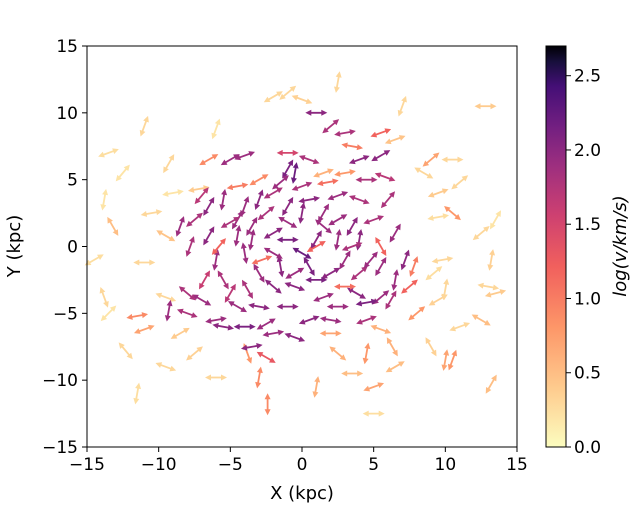 The image size is (632, 505). What do you see at coordinates (587, 299) in the screenshot?
I see `colorbar-tick-label: 1.0` at bounding box center [587, 299].